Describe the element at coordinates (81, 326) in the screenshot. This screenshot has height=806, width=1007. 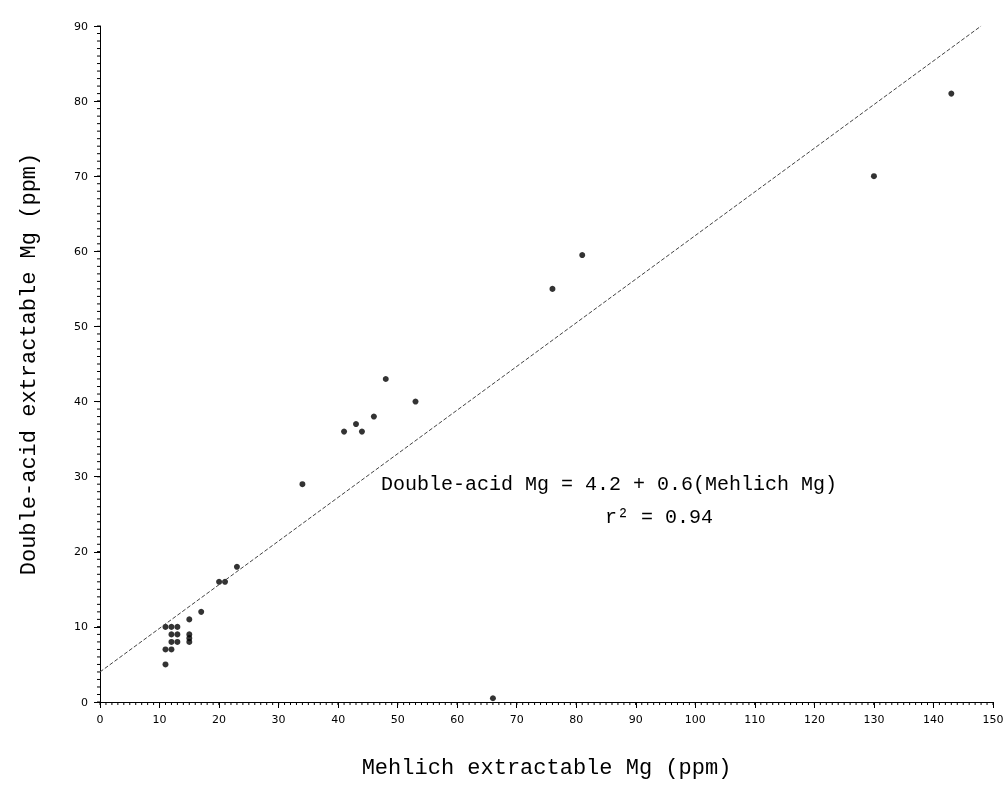
I see `y-tick-label: 50` at that location.